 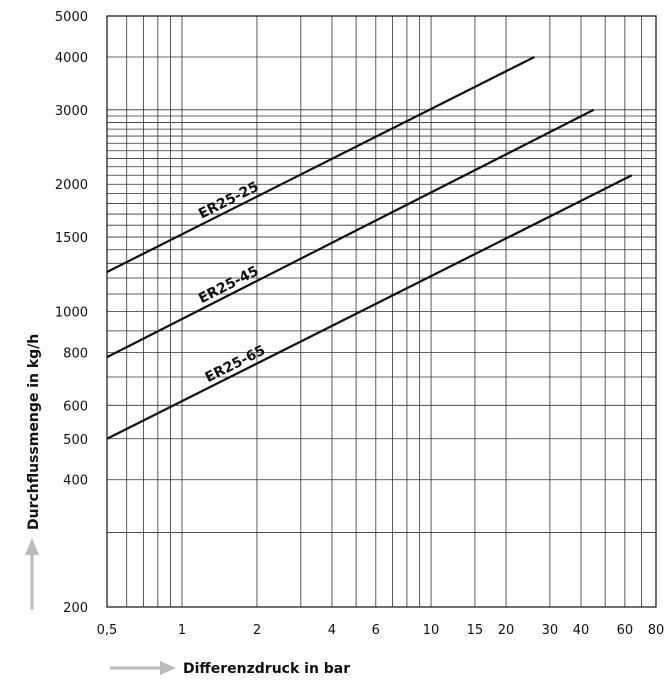 I want to click on x-tick-label: 40, so click(x=581, y=630).